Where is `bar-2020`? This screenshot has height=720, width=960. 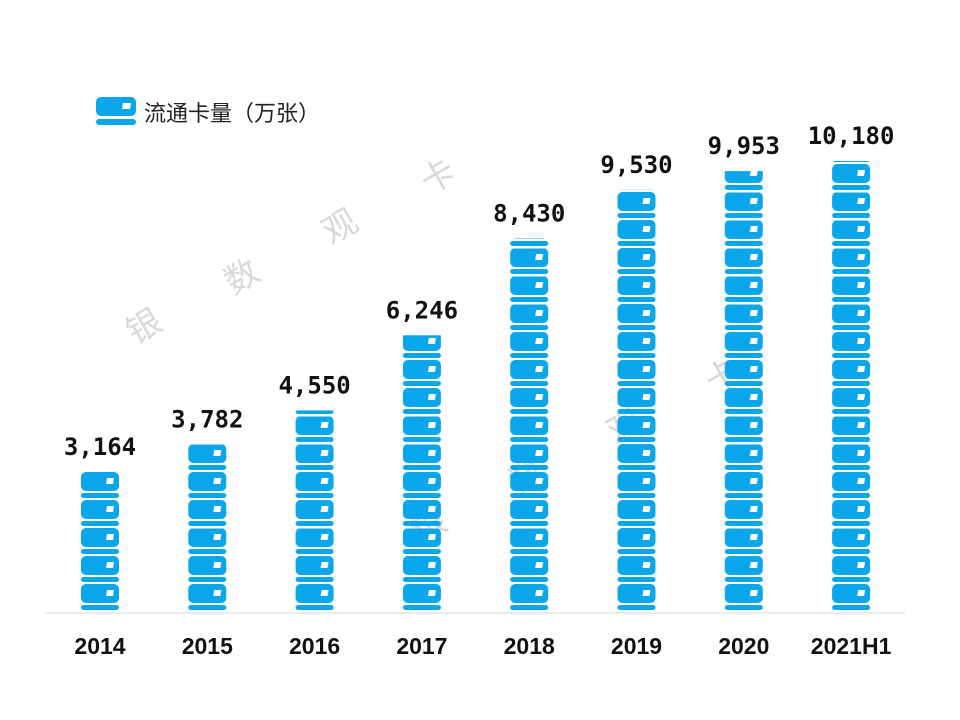 bar-2020 is located at coordinates (743, 391).